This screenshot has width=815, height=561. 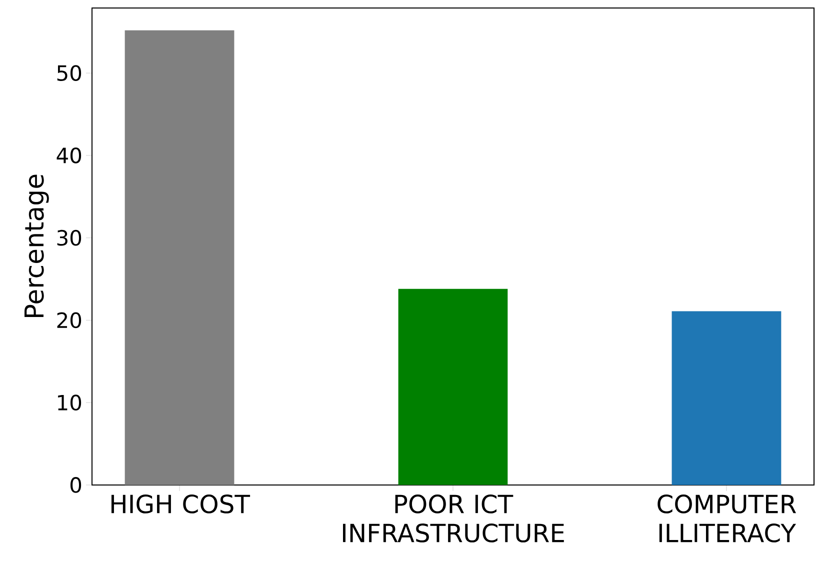 What do you see at coordinates (69, 156) in the screenshot?
I see `y-tick-label: 40` at bounding box center [69, 156].